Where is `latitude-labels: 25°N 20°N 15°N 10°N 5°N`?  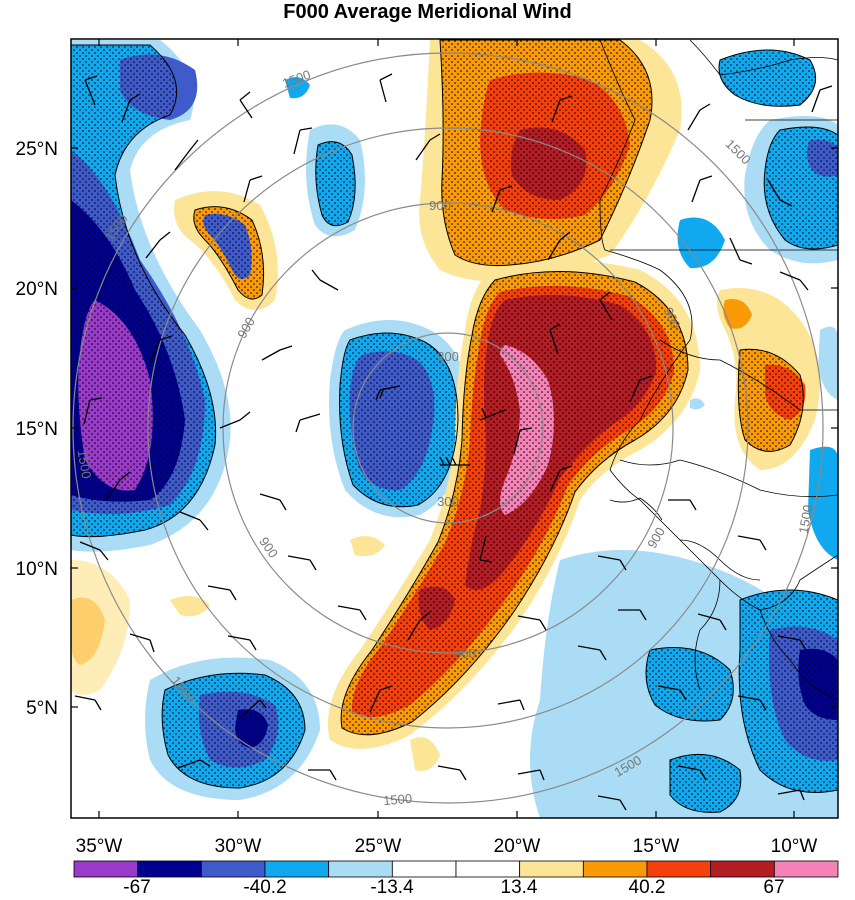 latitude-labels: 25°N 20°N 15°N 10°N 5°N is located at coordinates (37, 429).